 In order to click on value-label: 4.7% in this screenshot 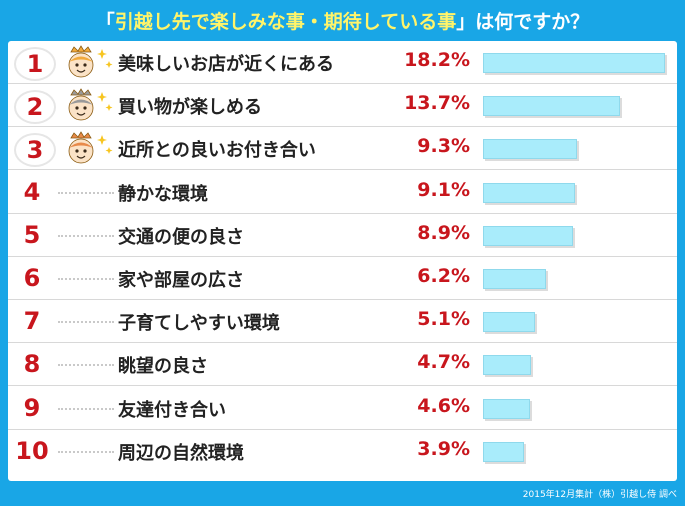, I will do `click(443, 362)`.